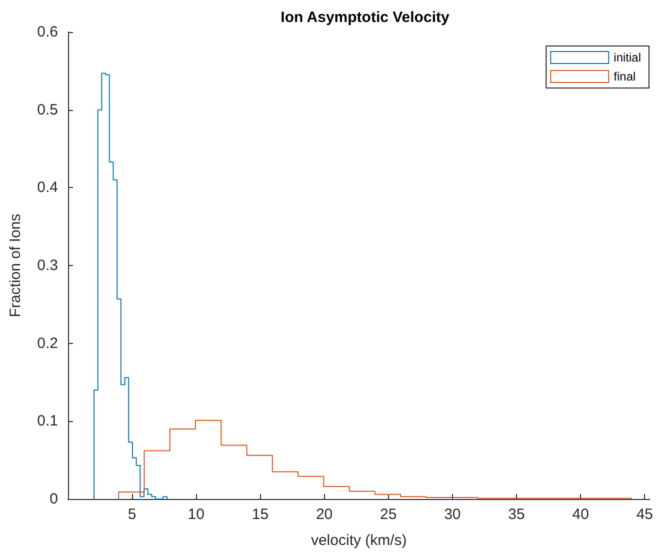 The width and height of the screenshot is (656, 559). I want to click on y-tick-label: 0.6, so click(47, 32).